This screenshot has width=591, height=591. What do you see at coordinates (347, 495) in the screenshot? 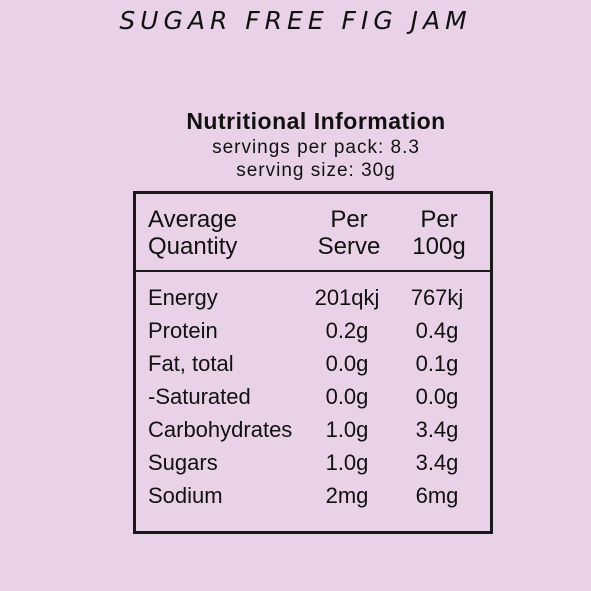
I see `per-serve-value: 2mg` at bounding box center [347, 495].